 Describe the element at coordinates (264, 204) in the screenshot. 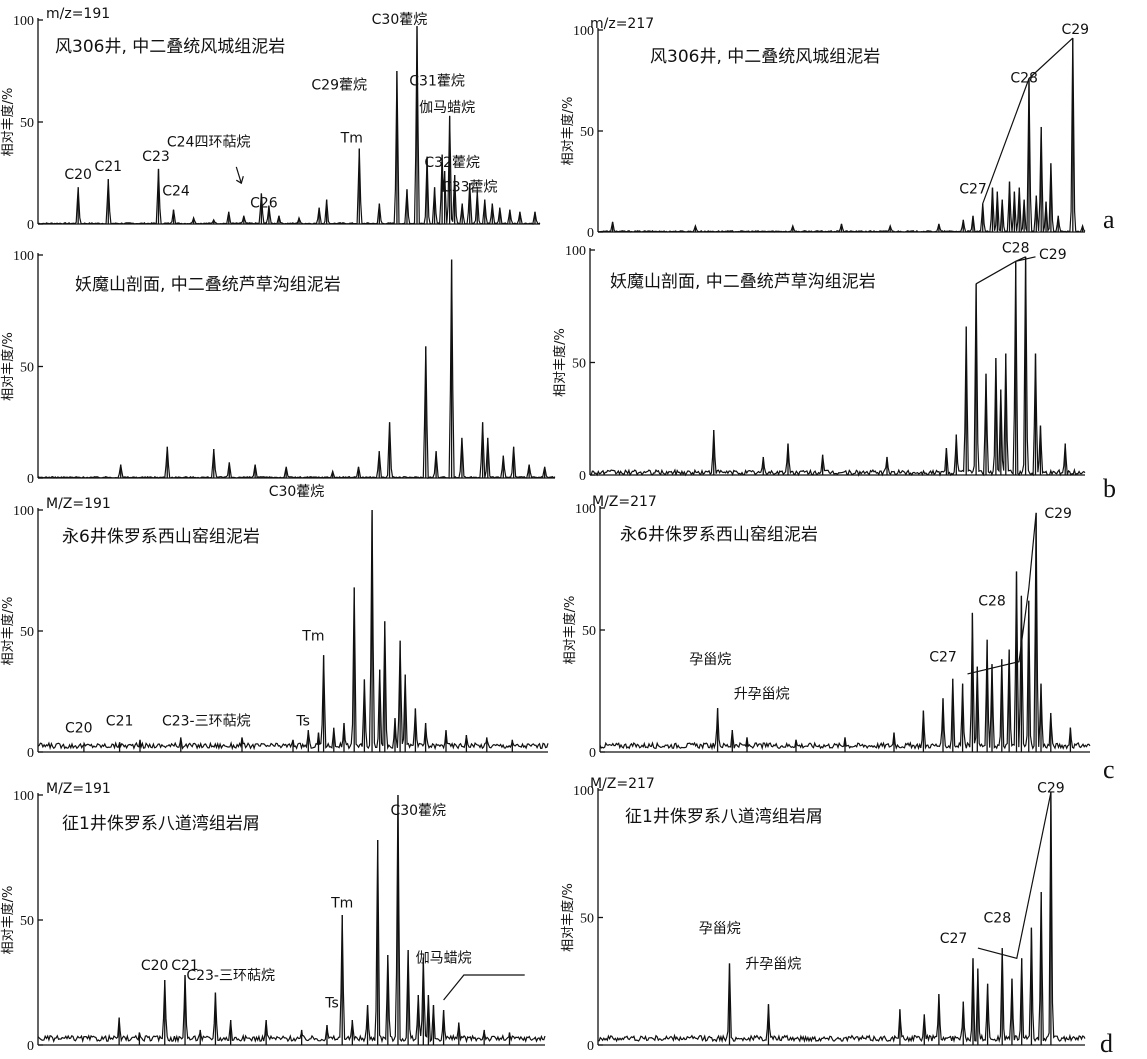

I see `peak-label: C26` at that location.